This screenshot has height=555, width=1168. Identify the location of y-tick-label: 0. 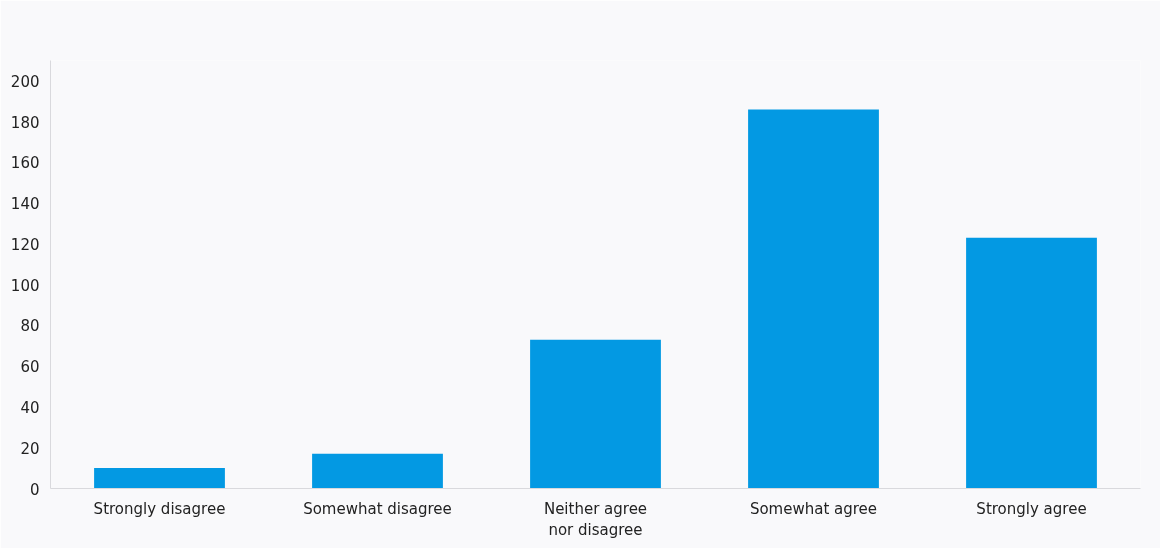
(34, 489).